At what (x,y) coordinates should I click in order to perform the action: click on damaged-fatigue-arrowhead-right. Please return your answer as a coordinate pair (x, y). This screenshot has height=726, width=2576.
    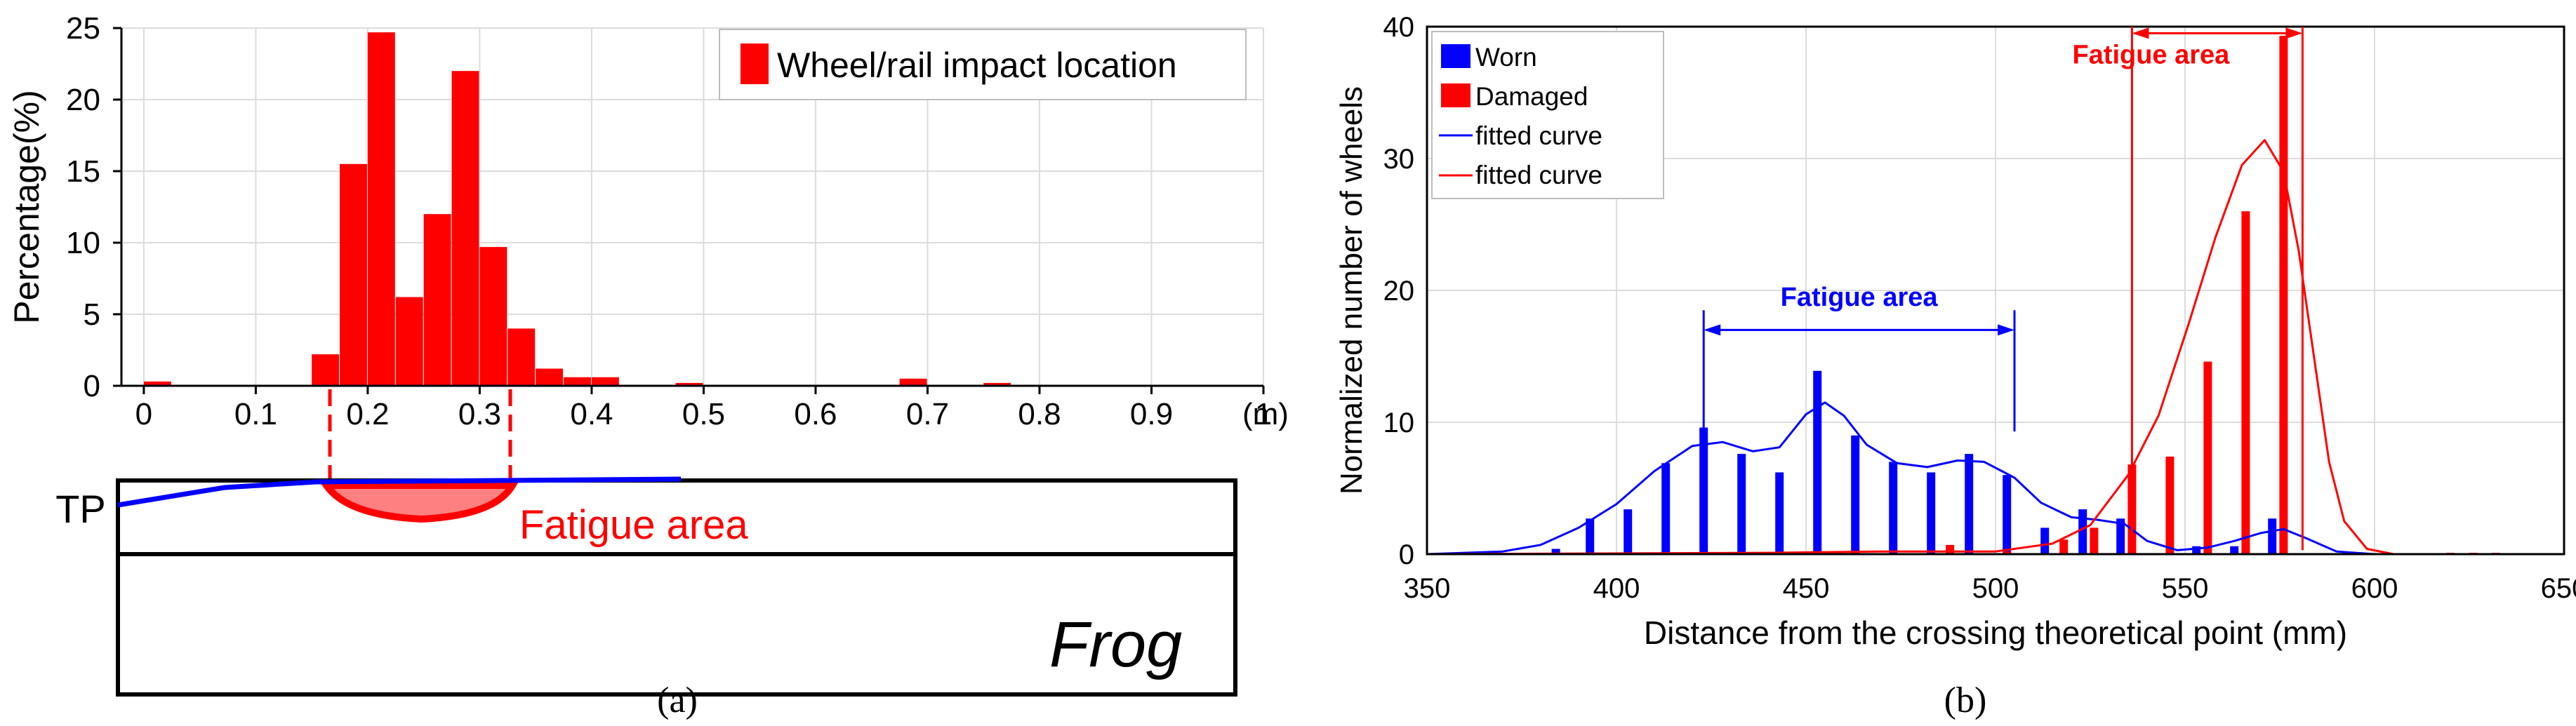
    Looking at the image, I should click on (2294, 33).